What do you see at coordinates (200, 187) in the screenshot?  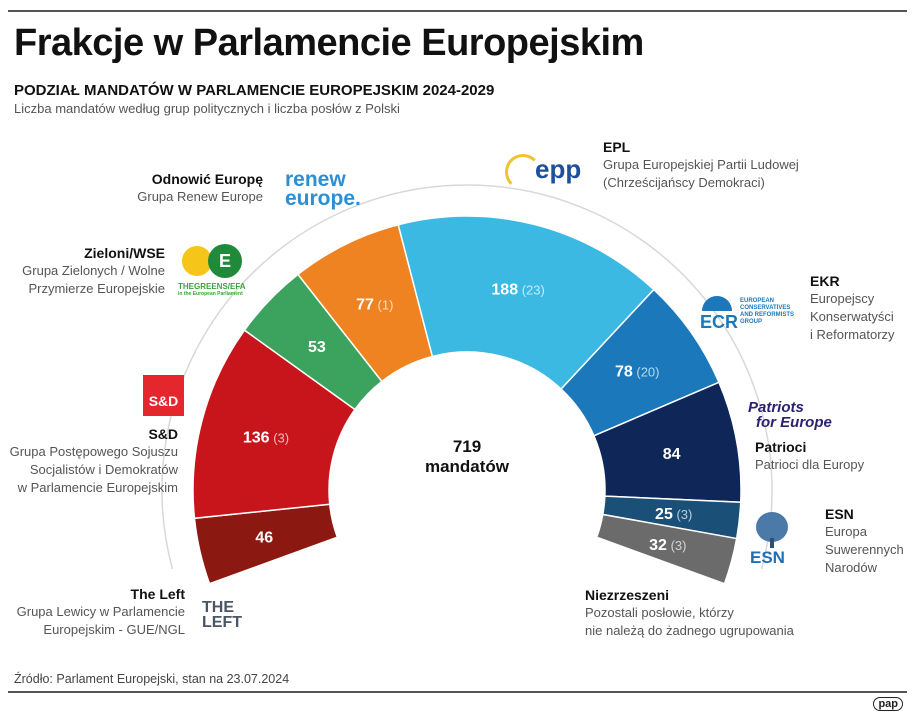 I see `label-renew: Odnowić Europę Grupa Renew Europe` at bounding box center [200, 187].